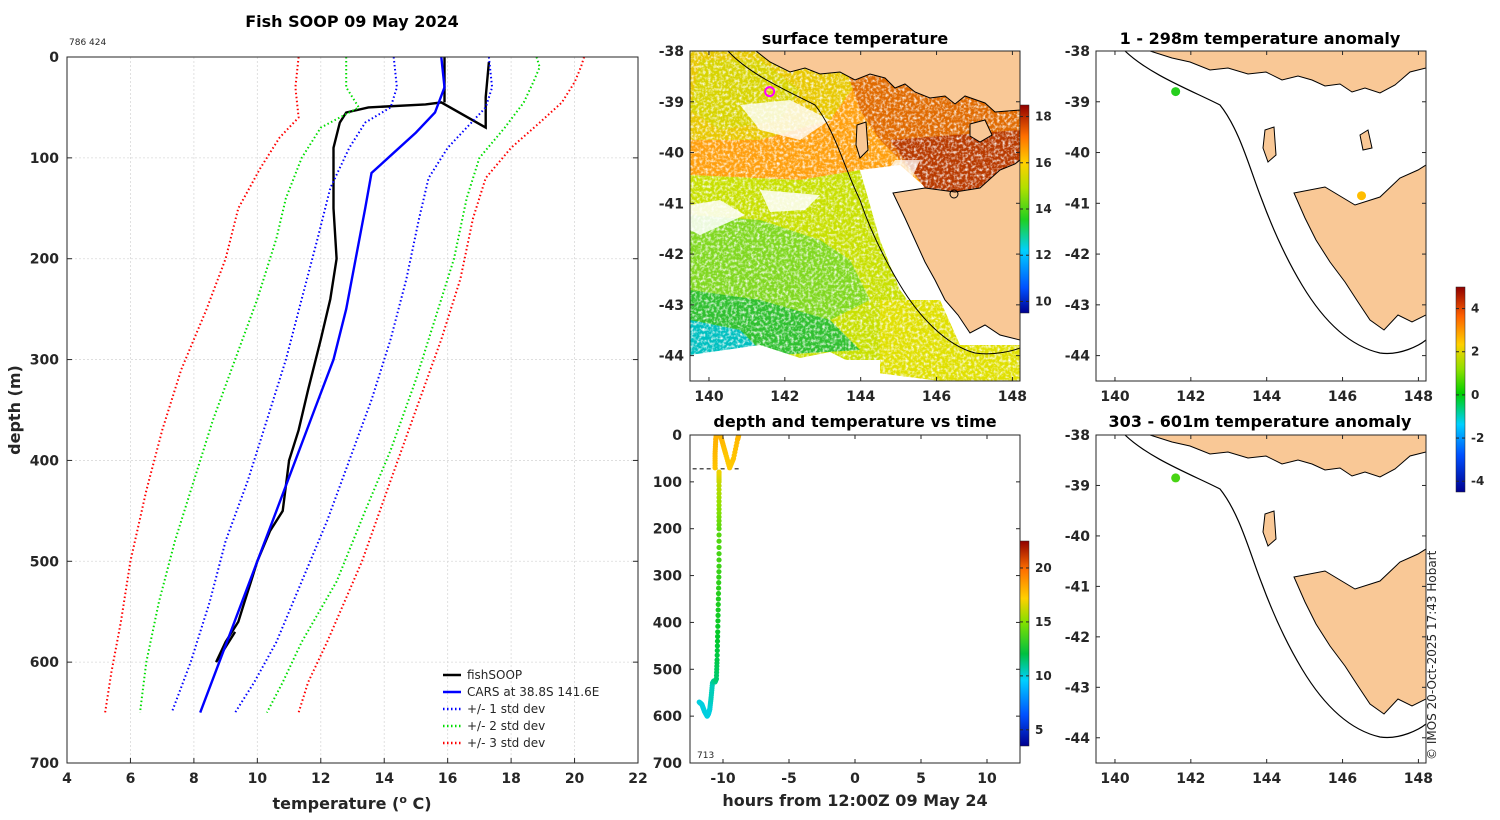  Describe the element at coordinates (258, 779) in the screenshot. I see `profile-xtick-label: 10` at that location.